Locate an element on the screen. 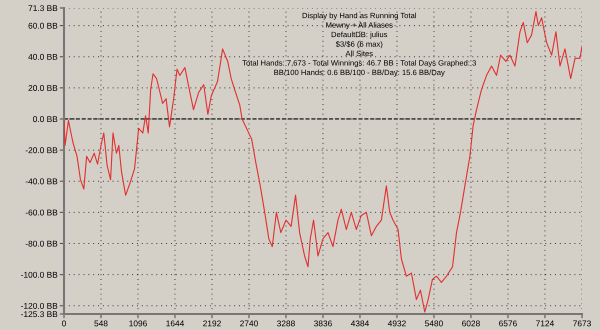  y-tick-label: -120.0 BB is located at coordinates (39, 305).